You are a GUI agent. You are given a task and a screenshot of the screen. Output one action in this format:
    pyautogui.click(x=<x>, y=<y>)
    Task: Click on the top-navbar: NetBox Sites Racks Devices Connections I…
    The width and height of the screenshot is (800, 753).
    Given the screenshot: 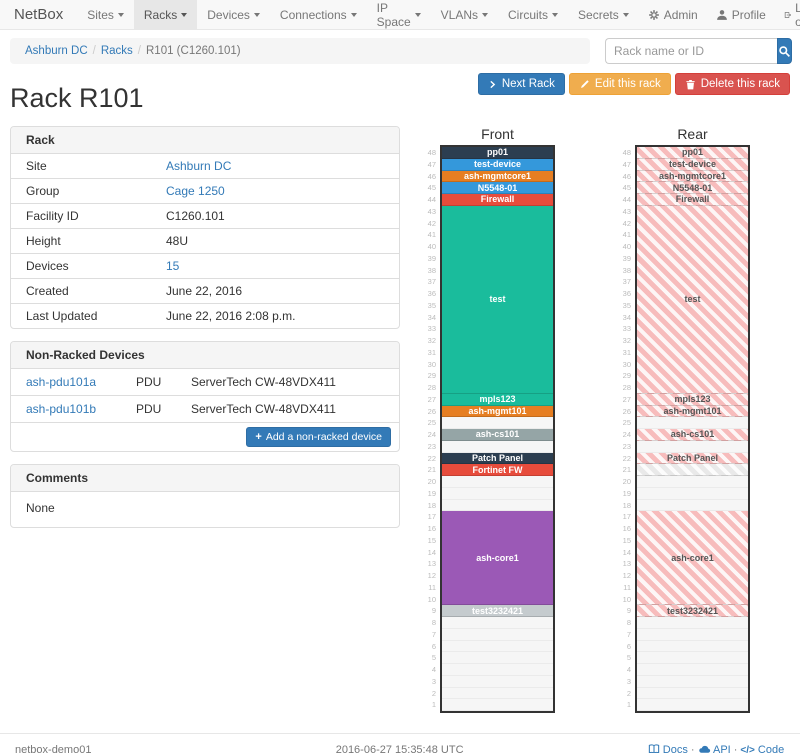 What is the action you would take?
    pyautogui.click(x=400, y=15)
    